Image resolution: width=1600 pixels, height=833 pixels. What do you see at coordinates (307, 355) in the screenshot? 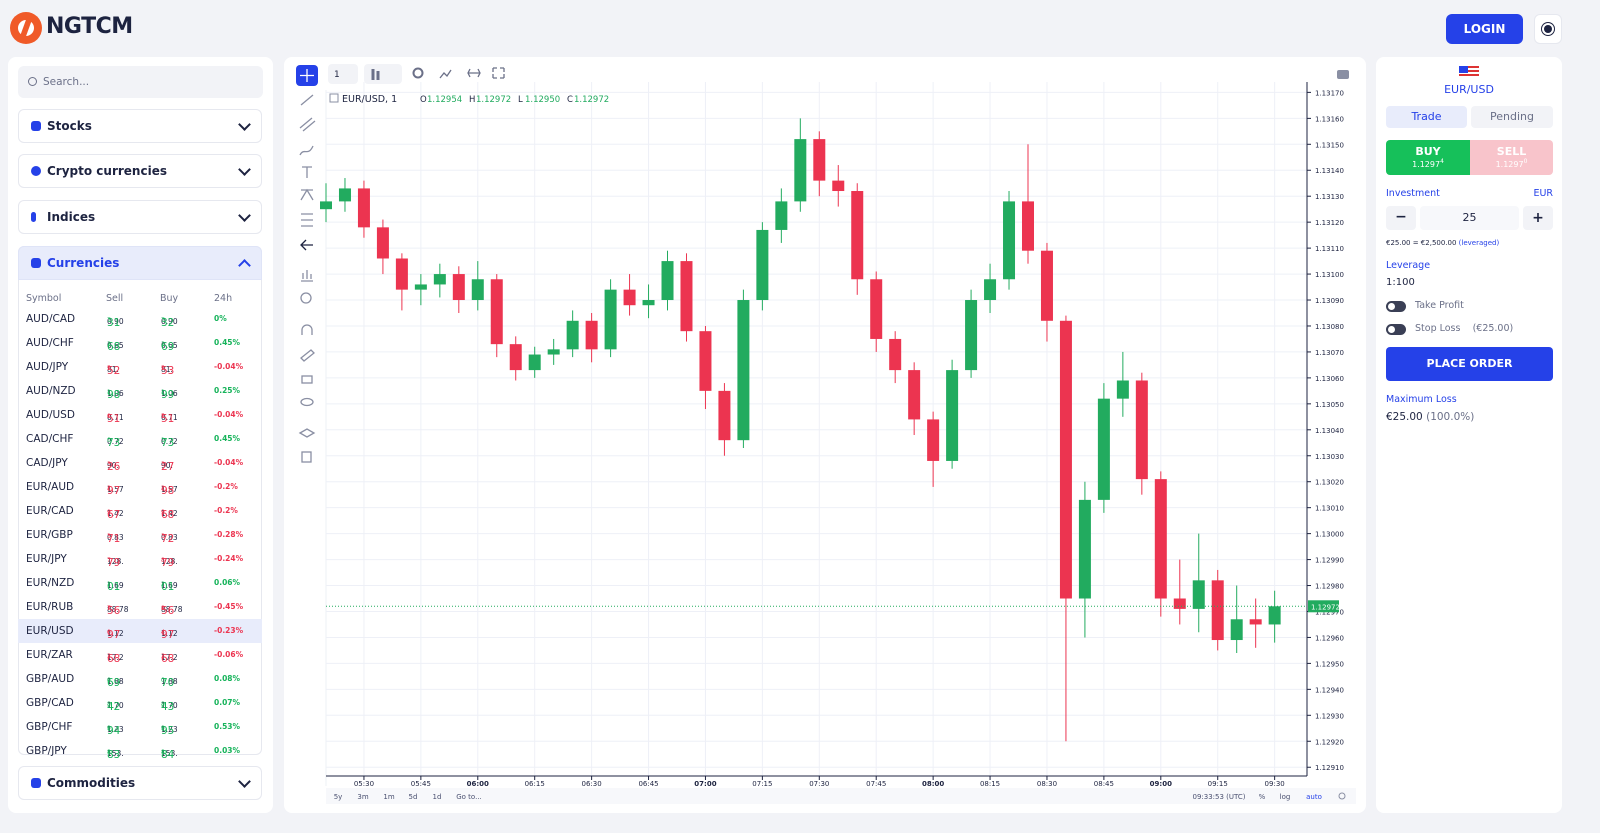
I see `lock-drawing-tool` at bounding box center [307, 355].